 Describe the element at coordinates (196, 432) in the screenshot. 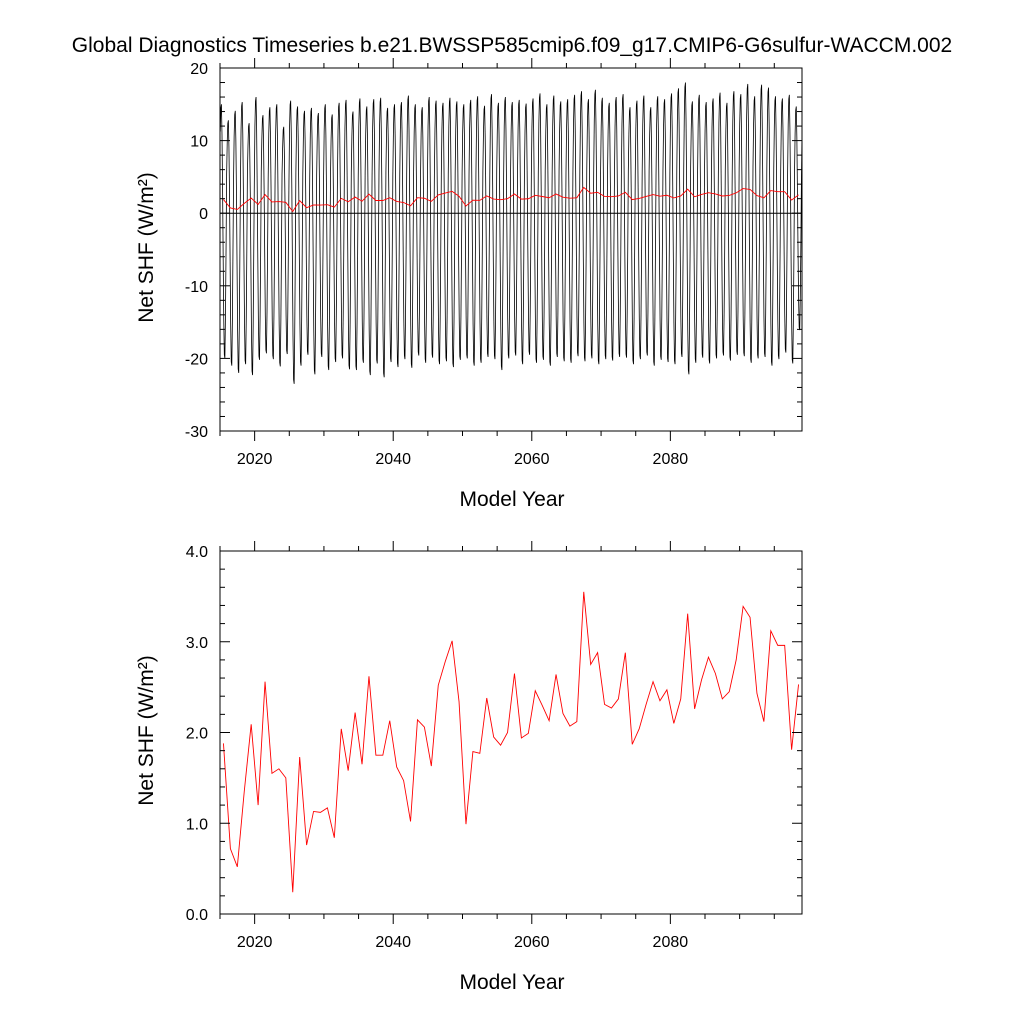

I see `y-tick-label: -30` at that location.